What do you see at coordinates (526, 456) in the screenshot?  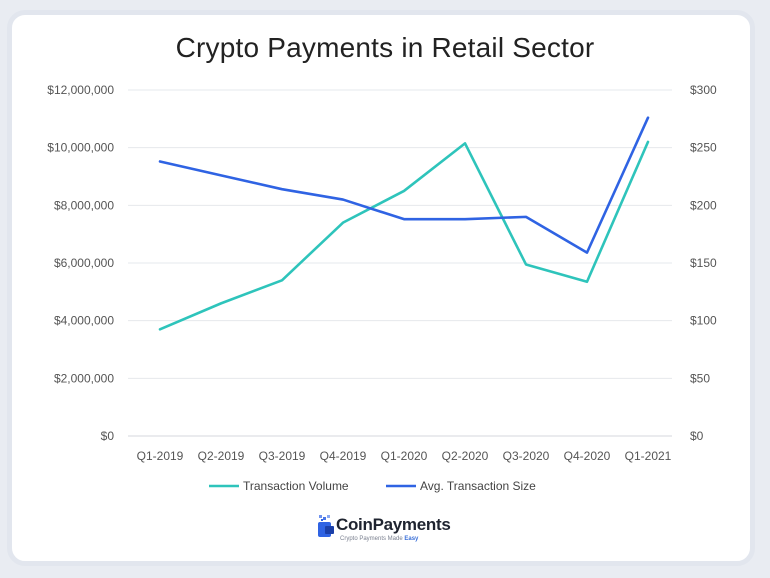 I see `x-tick-label: Q3-2020` at bounding box center [526, 456].